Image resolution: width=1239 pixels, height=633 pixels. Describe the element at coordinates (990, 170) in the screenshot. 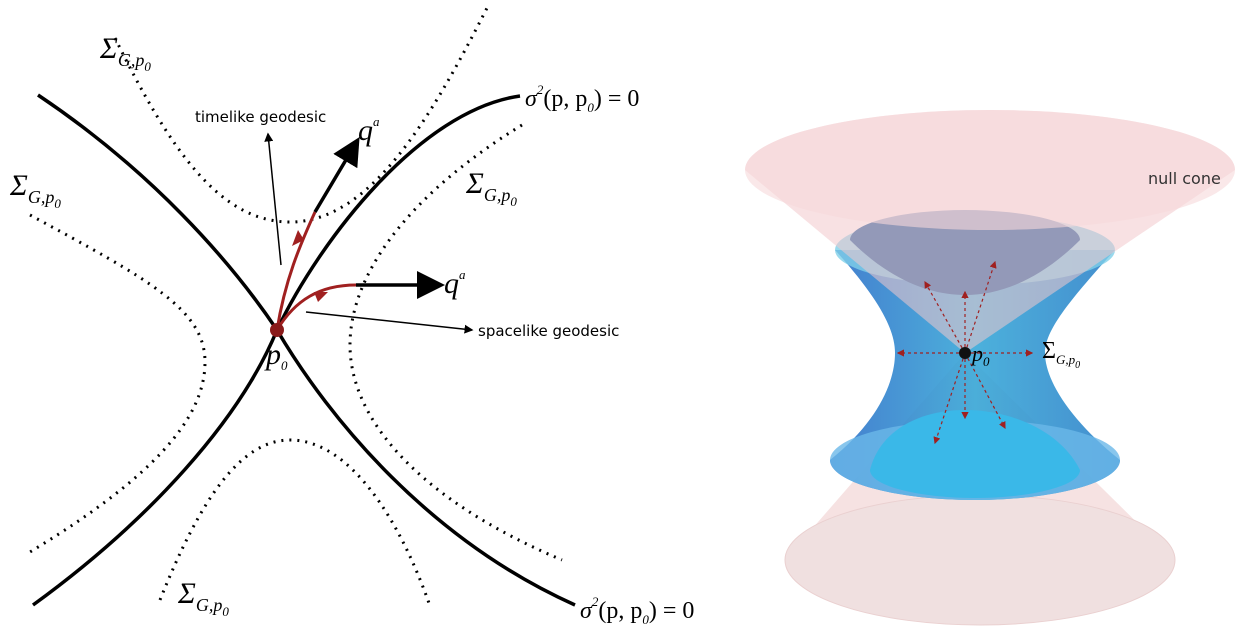

I see `null-cone-top` at that location.